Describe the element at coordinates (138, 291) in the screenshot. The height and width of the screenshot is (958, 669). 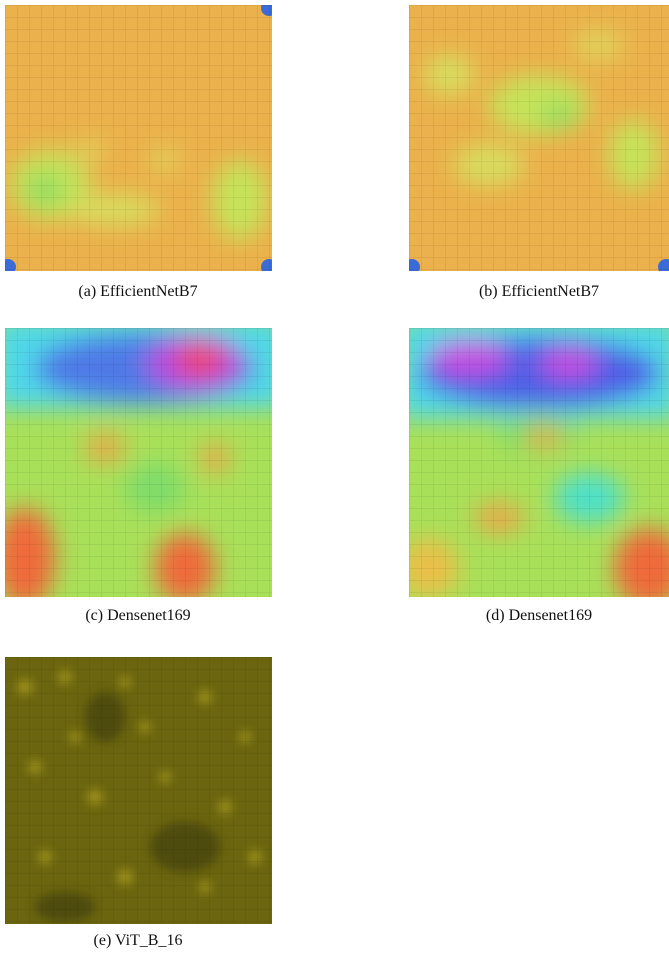
I see `caption: (a) EfficientNetB7` at that location.